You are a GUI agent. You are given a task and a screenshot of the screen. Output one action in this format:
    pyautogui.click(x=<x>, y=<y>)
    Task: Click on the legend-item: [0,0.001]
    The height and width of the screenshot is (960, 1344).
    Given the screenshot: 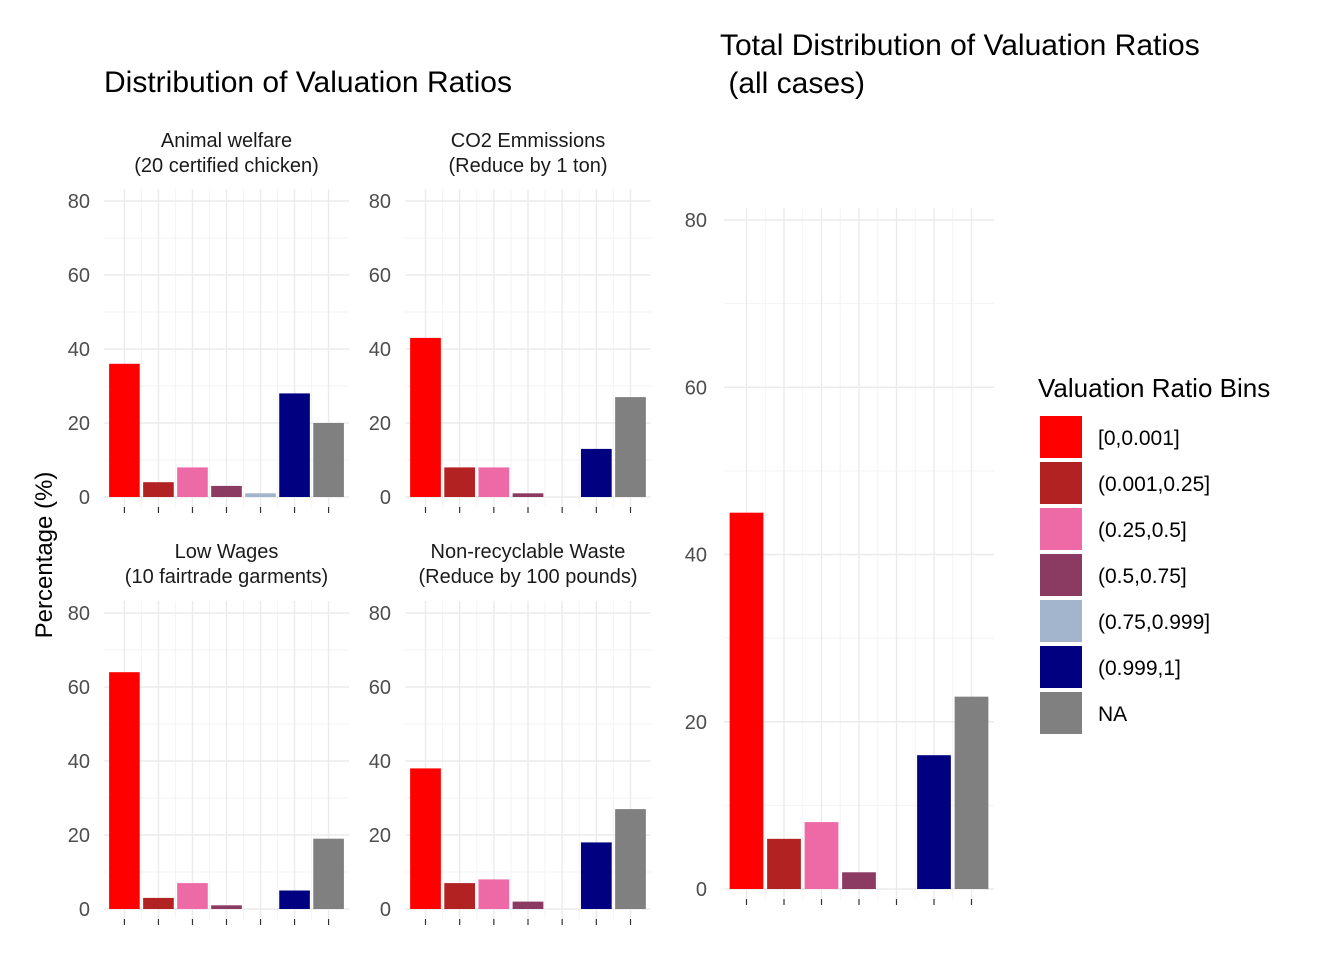 What is the action you would take?
    pyautogui.click(x=1110, y=437)
    